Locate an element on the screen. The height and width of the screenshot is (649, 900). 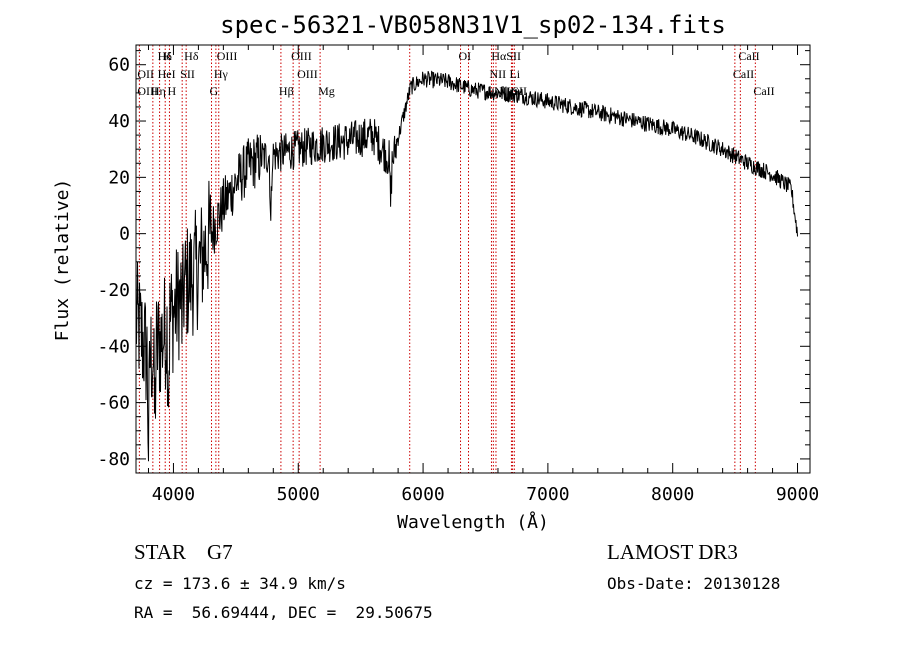
line-label: HeI is located at coordinates (167, 74).